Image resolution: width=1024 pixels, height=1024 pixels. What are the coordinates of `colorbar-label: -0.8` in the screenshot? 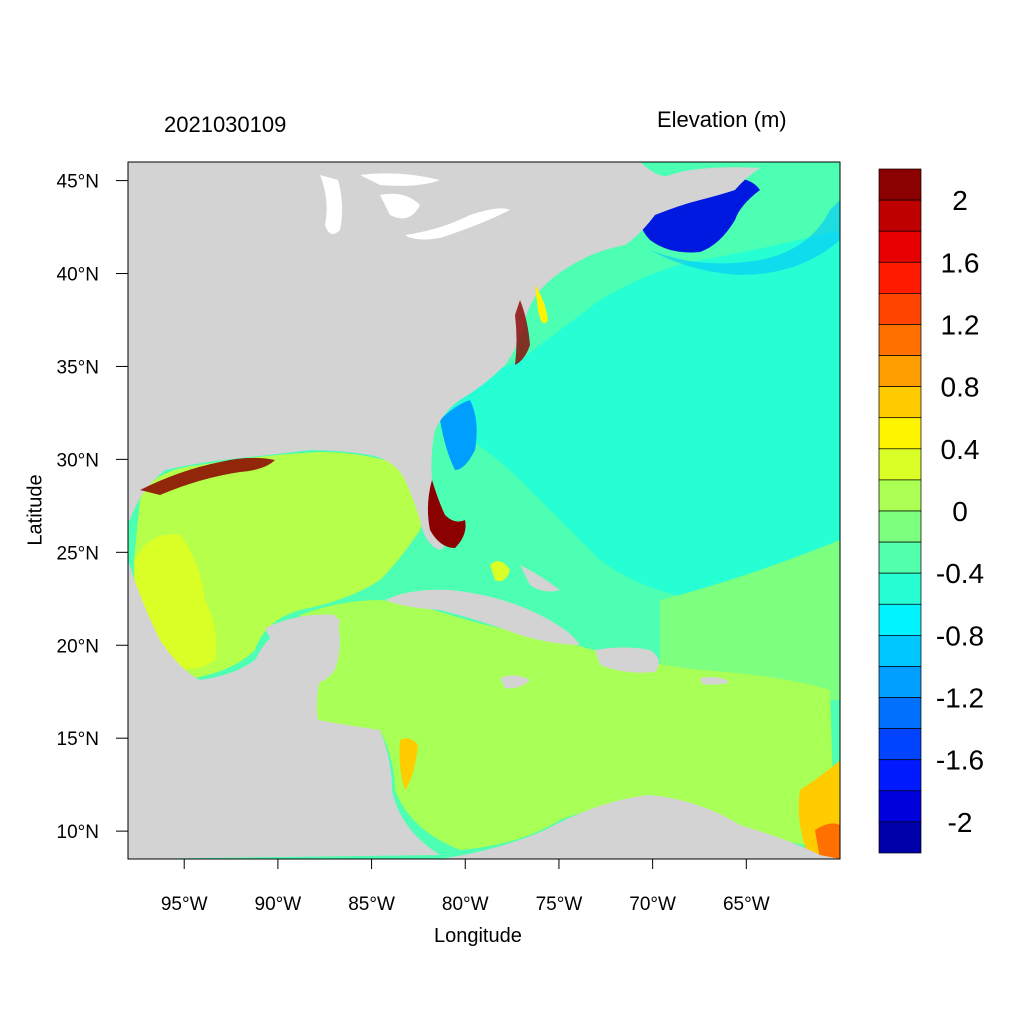 It's located at (960, 635).